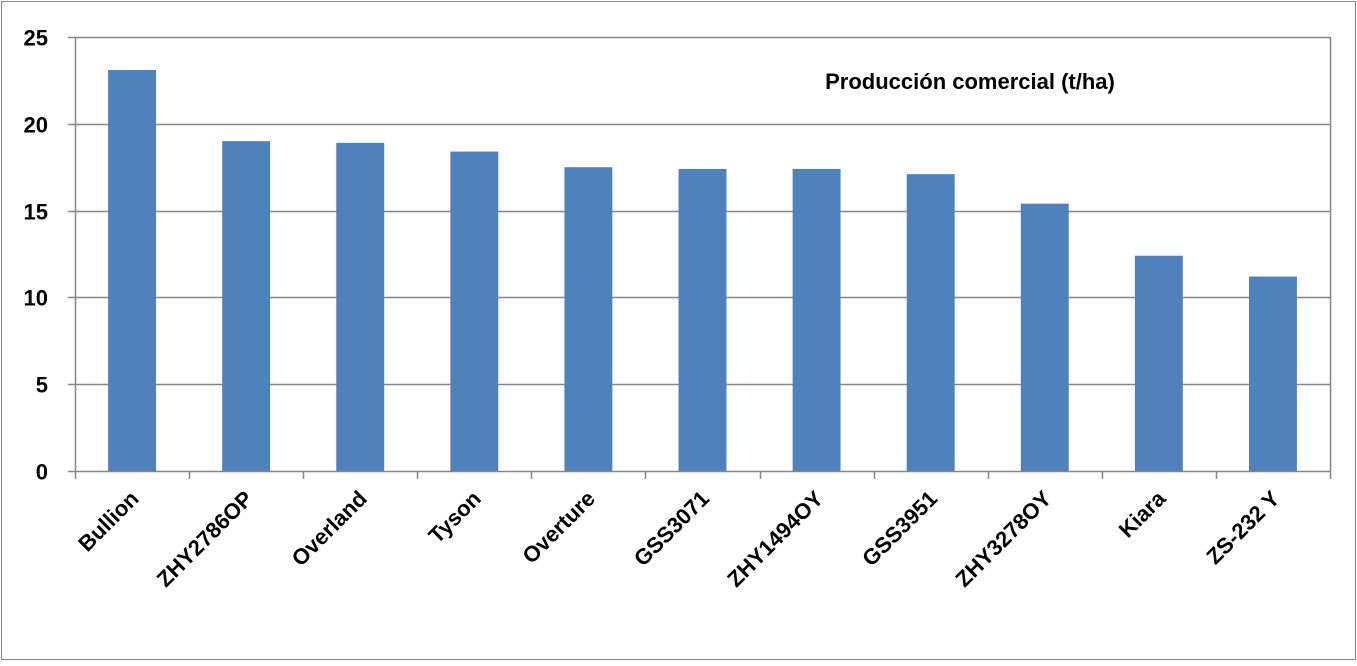  What do you see at coordinates (36, 125) in the screenshot?
I see `y-tick-label: 20` at bounding box center [36, 125].